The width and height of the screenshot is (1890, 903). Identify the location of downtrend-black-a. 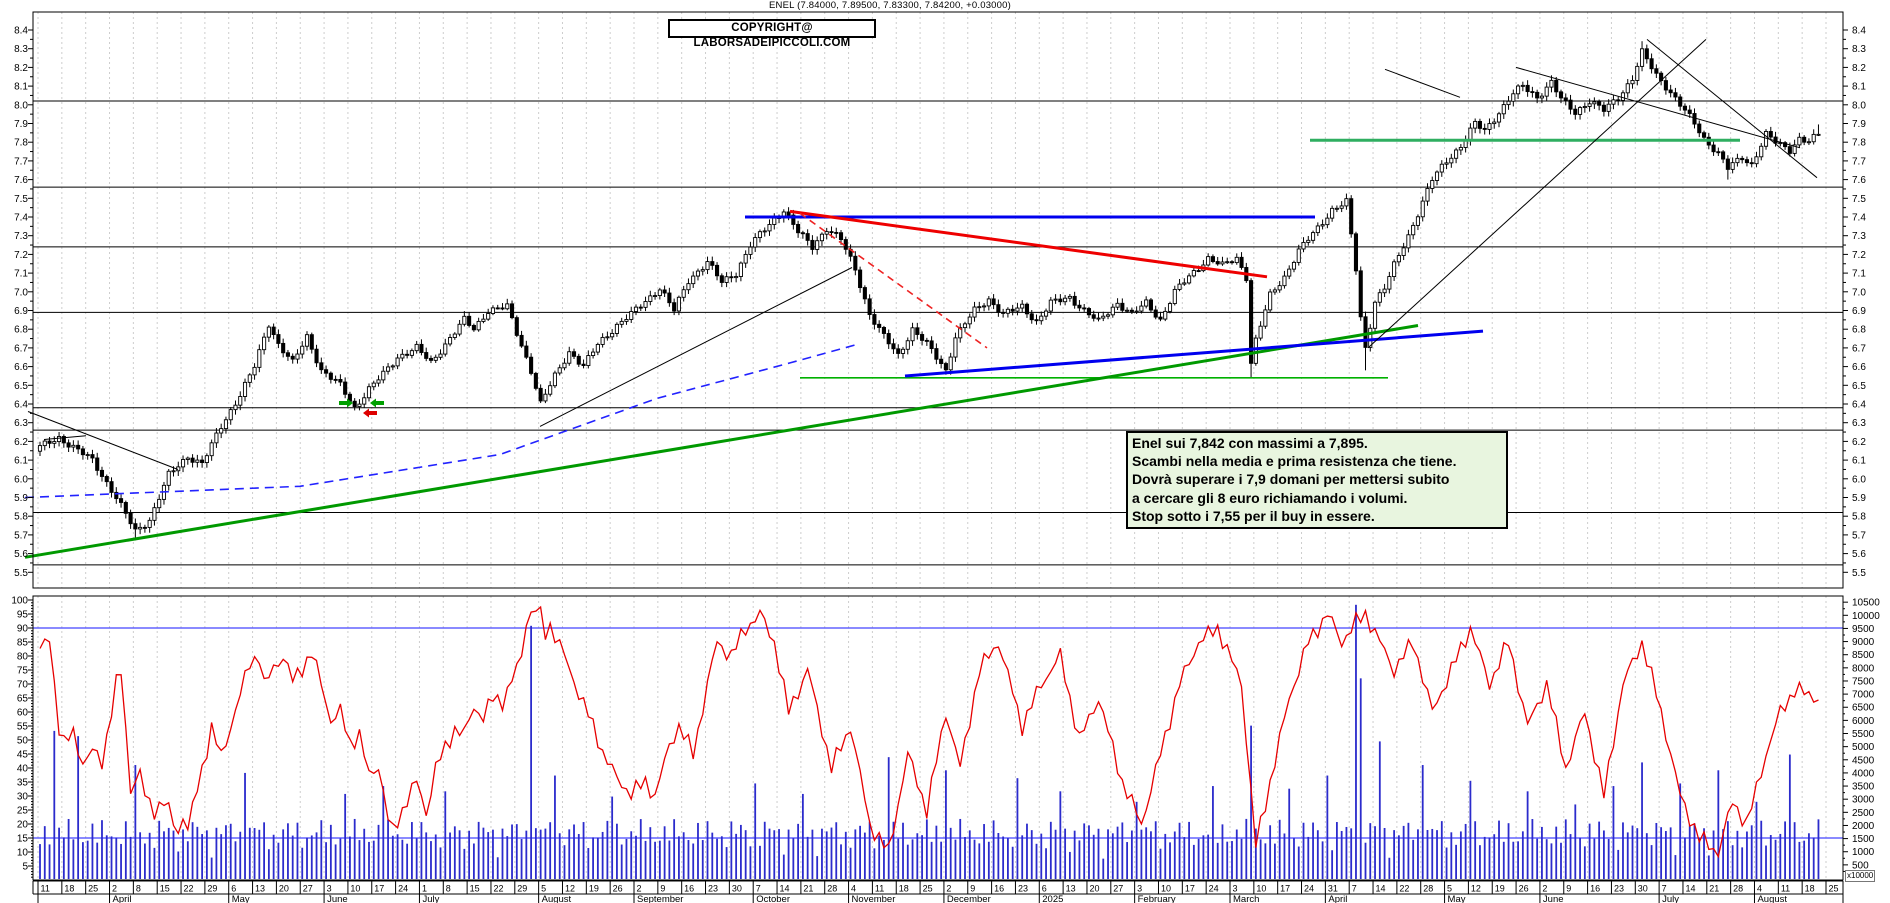
(1658, 107).